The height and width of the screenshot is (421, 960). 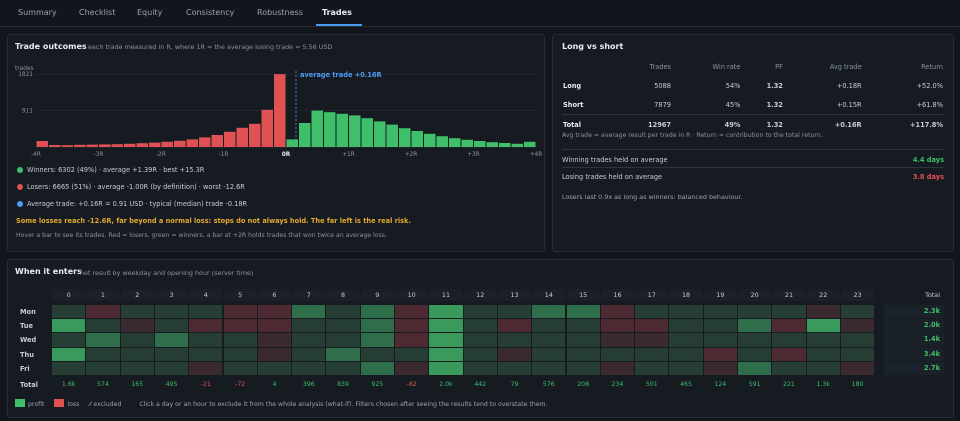 What do you see at coordinates (137, 295) in the screenshot?
I see `hour-header: 2` at bounding box center [137, 295].